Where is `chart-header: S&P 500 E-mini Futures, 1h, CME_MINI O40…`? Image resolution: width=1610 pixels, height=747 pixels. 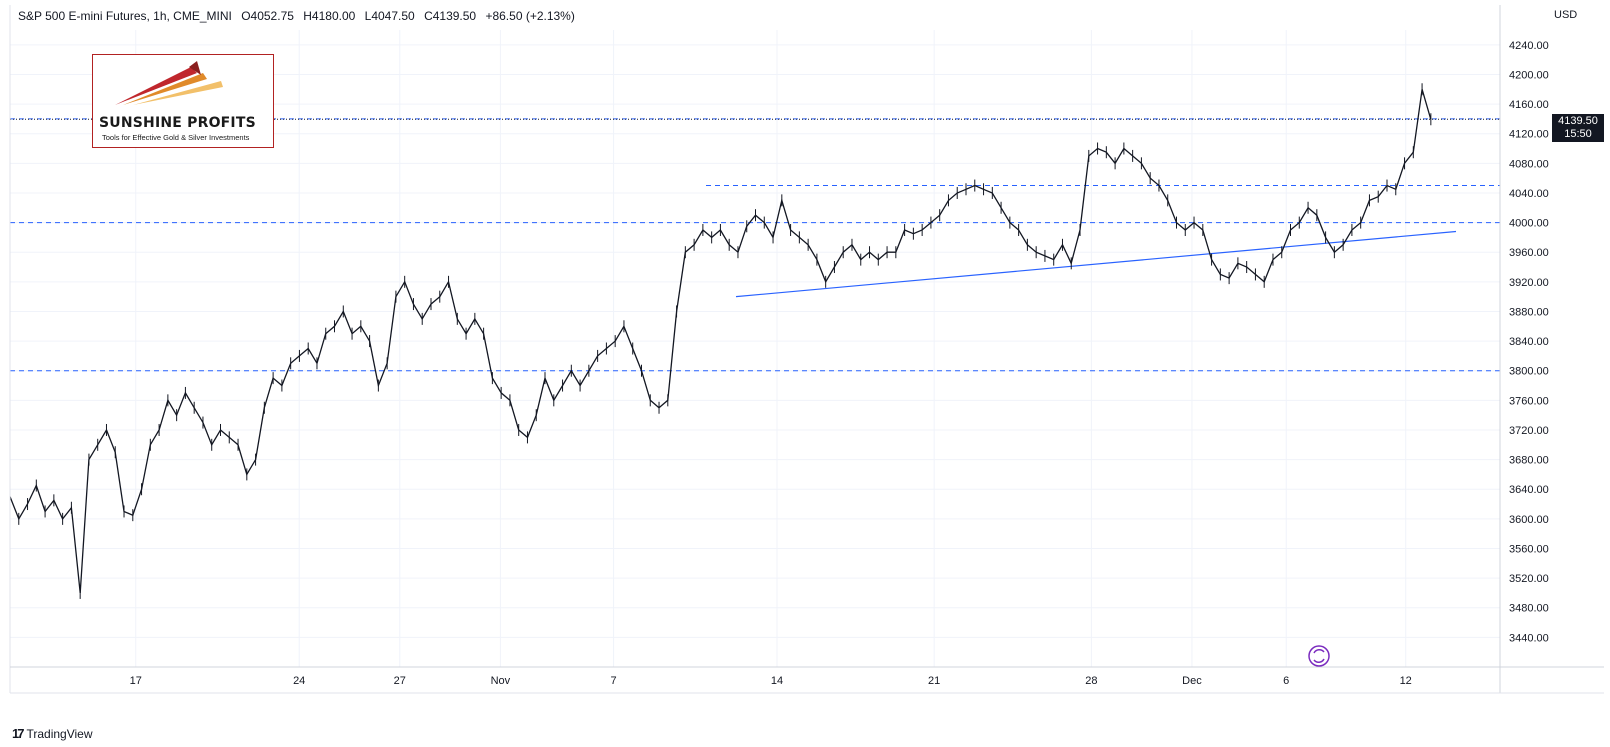 chart-header: S&P 500 E-mini Futures, 1h, CME_MINI O40… is located at coordinates (299, 16).